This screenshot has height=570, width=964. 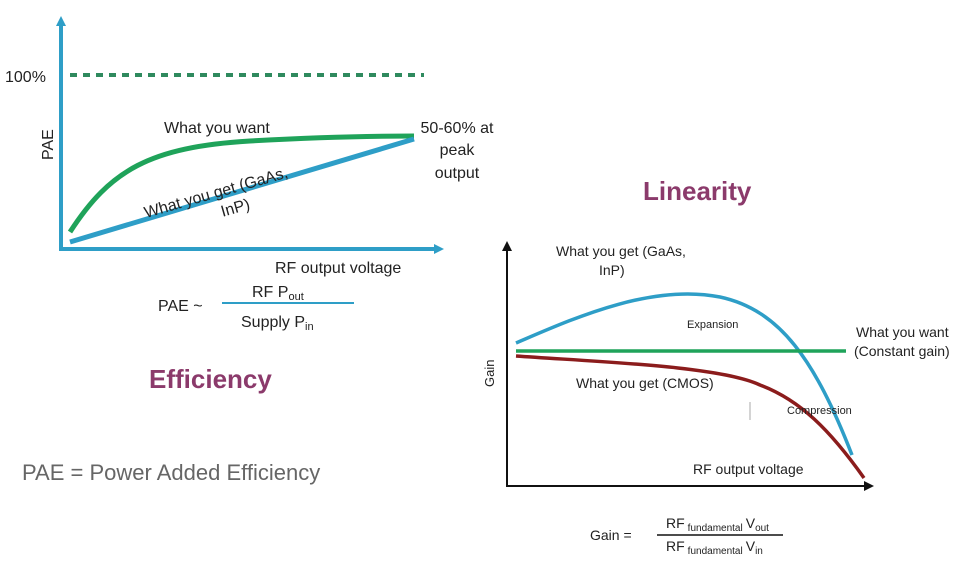 I want to click on pae-get-curve, so click(x=242, y=190).